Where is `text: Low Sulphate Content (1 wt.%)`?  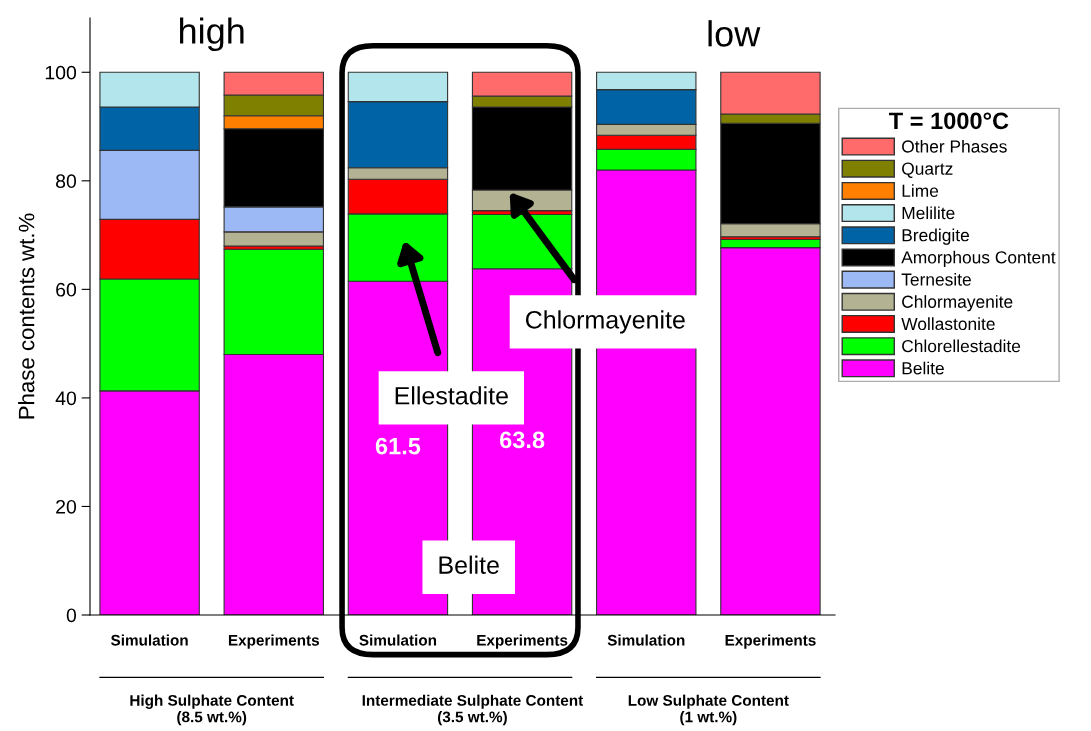
text: Low Sulphate Content (1 wt.%) is located at coordinates (708, 710).